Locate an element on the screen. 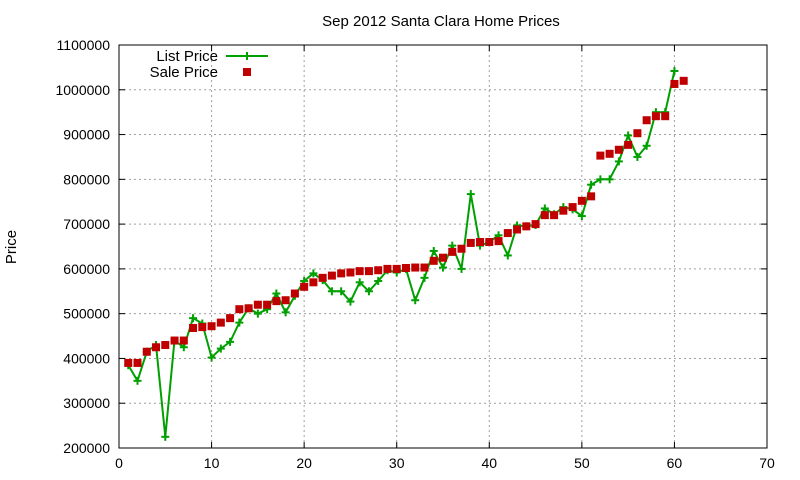  y-axis-label: Price is located at coordinates (11, 247).